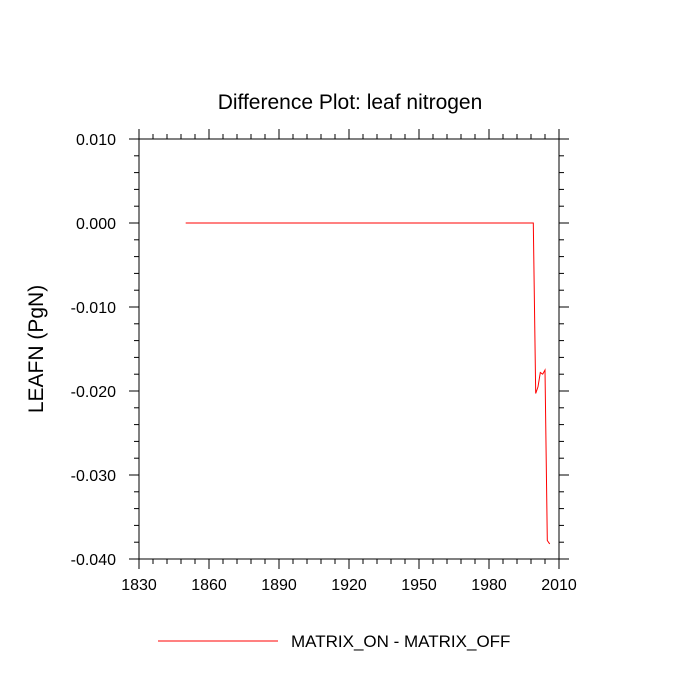  Describe the element at coordinates (93, 476) in the screenshot. I see `y-tick-label: -0.030` at that location.